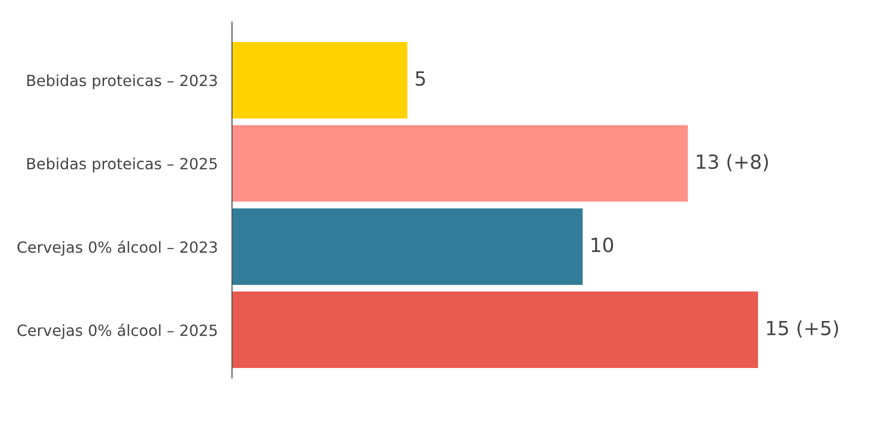 The height and width of the screenshot is (441, 883). I want to click on y-tick-label: Bebidas proteicas – 2023, so click(122, 82).